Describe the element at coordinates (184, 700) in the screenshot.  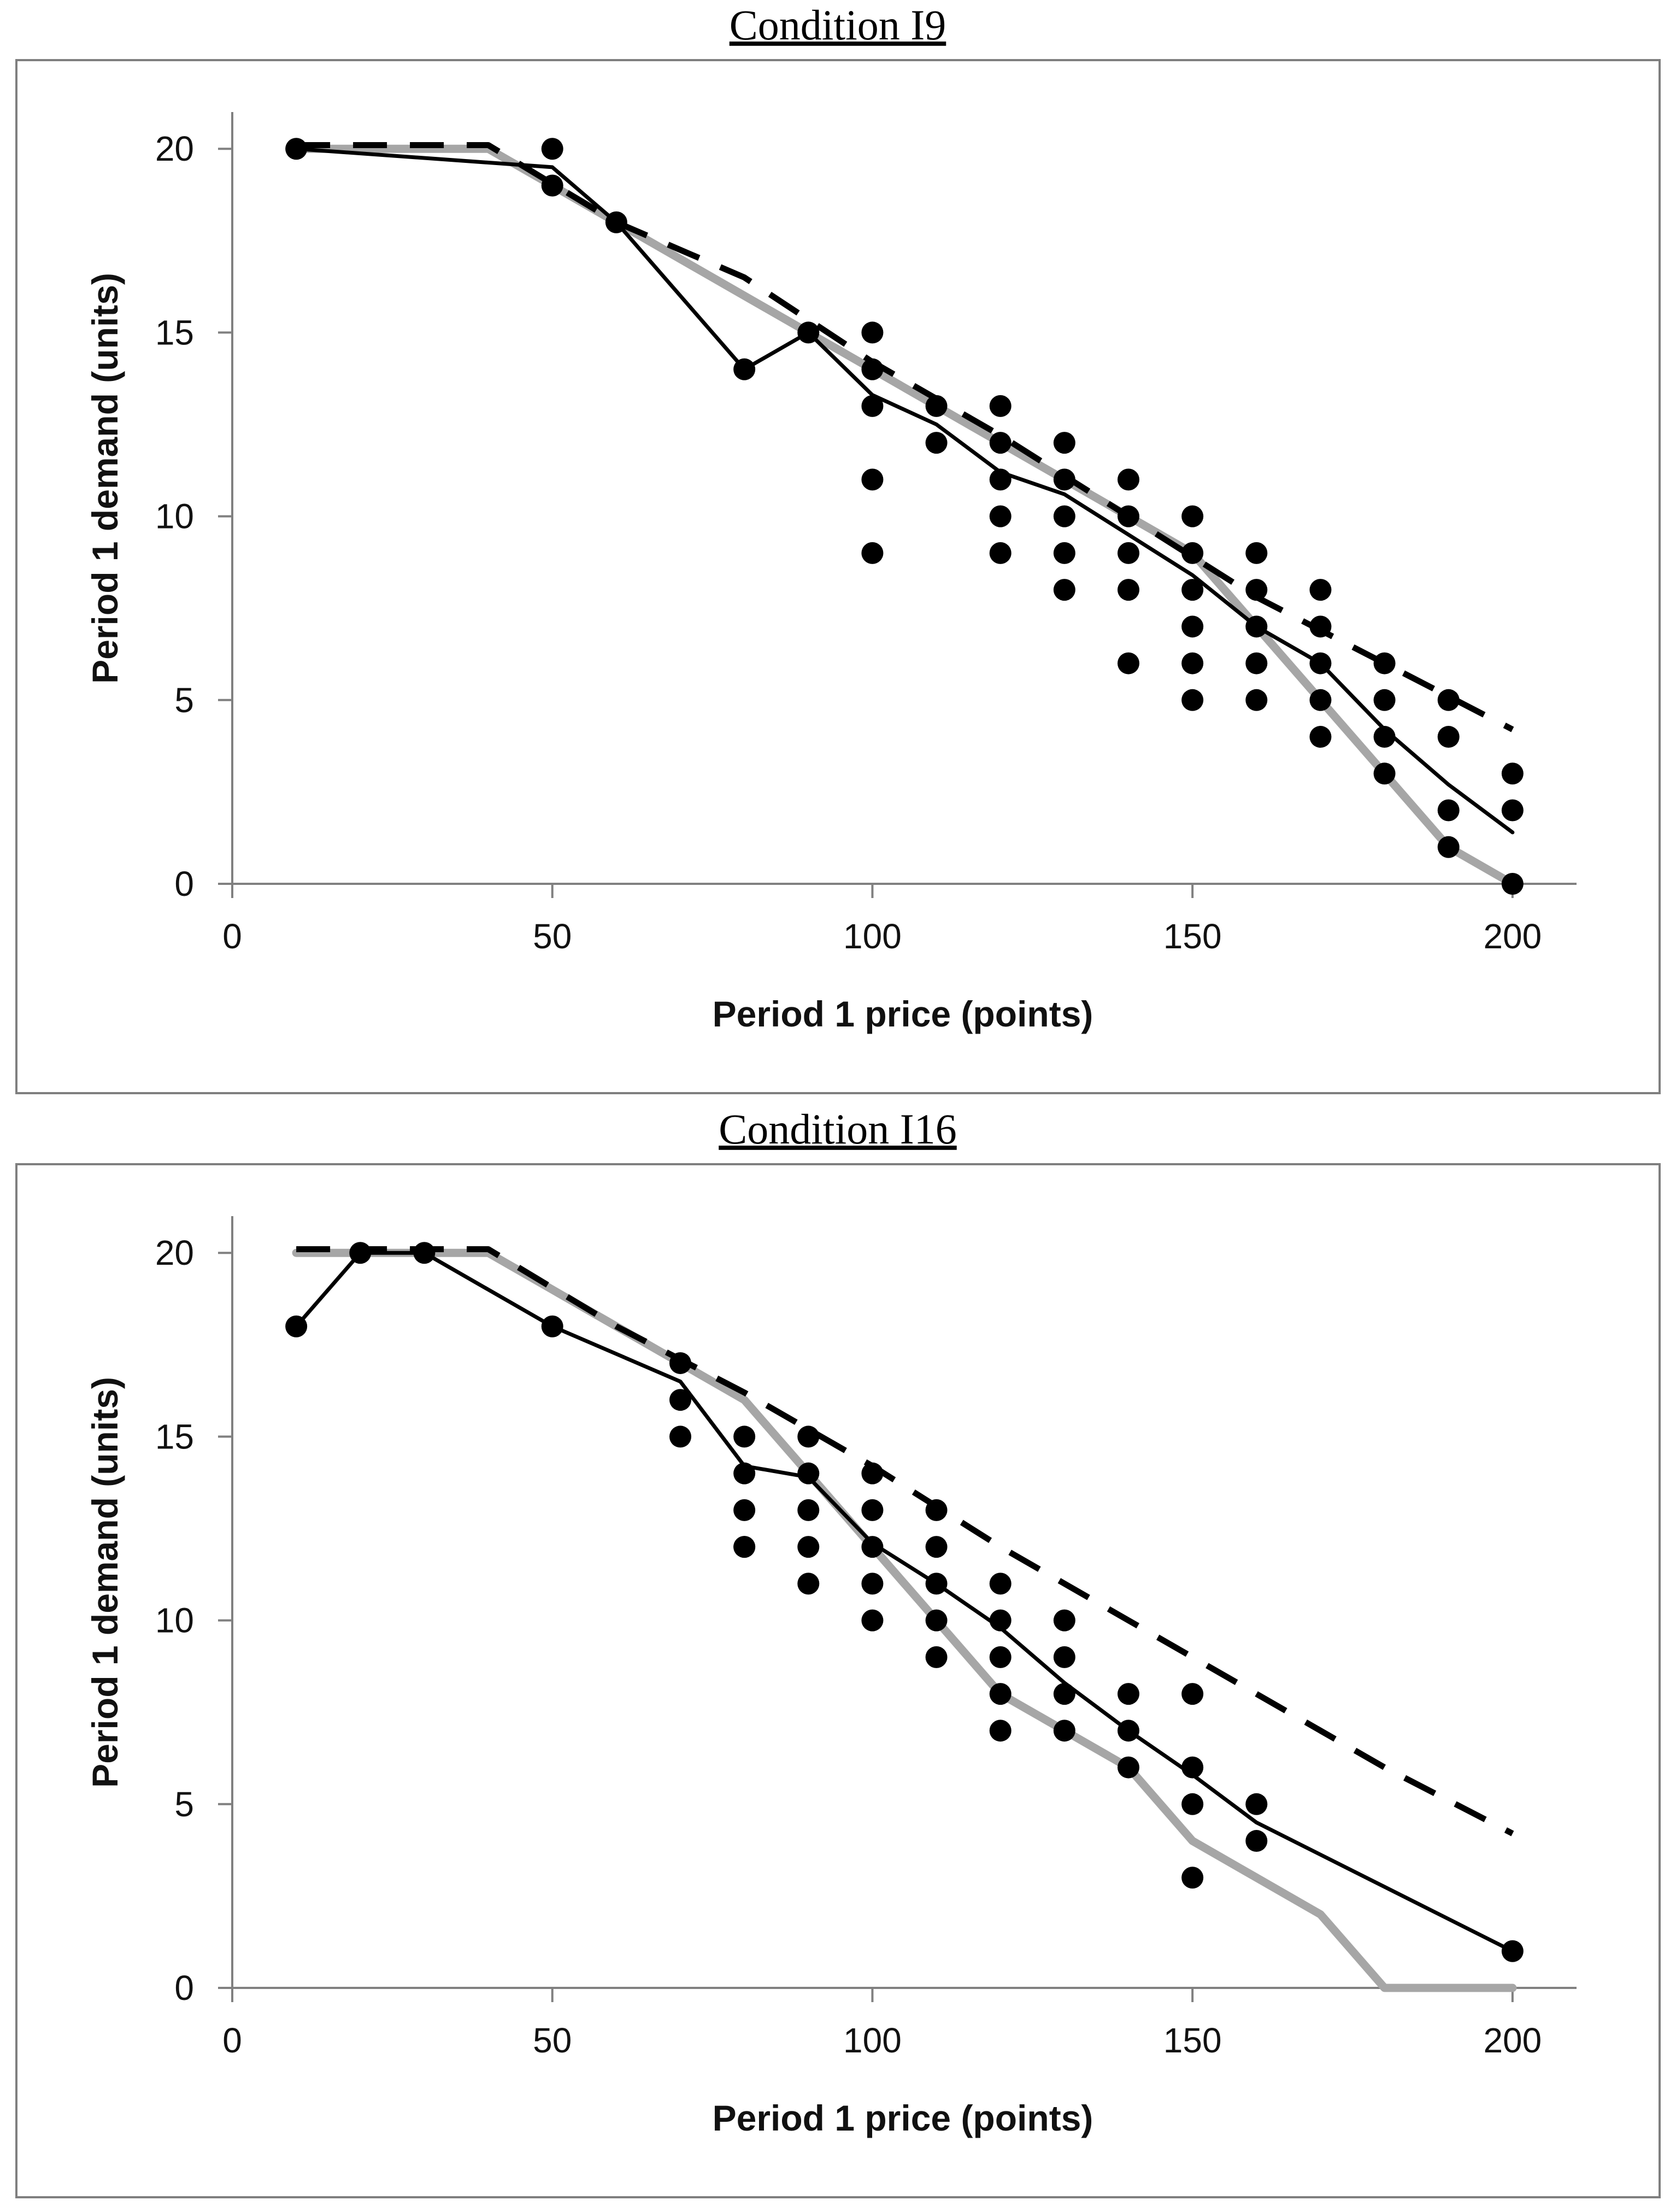
I see `y-tick-label: 5` at that location.